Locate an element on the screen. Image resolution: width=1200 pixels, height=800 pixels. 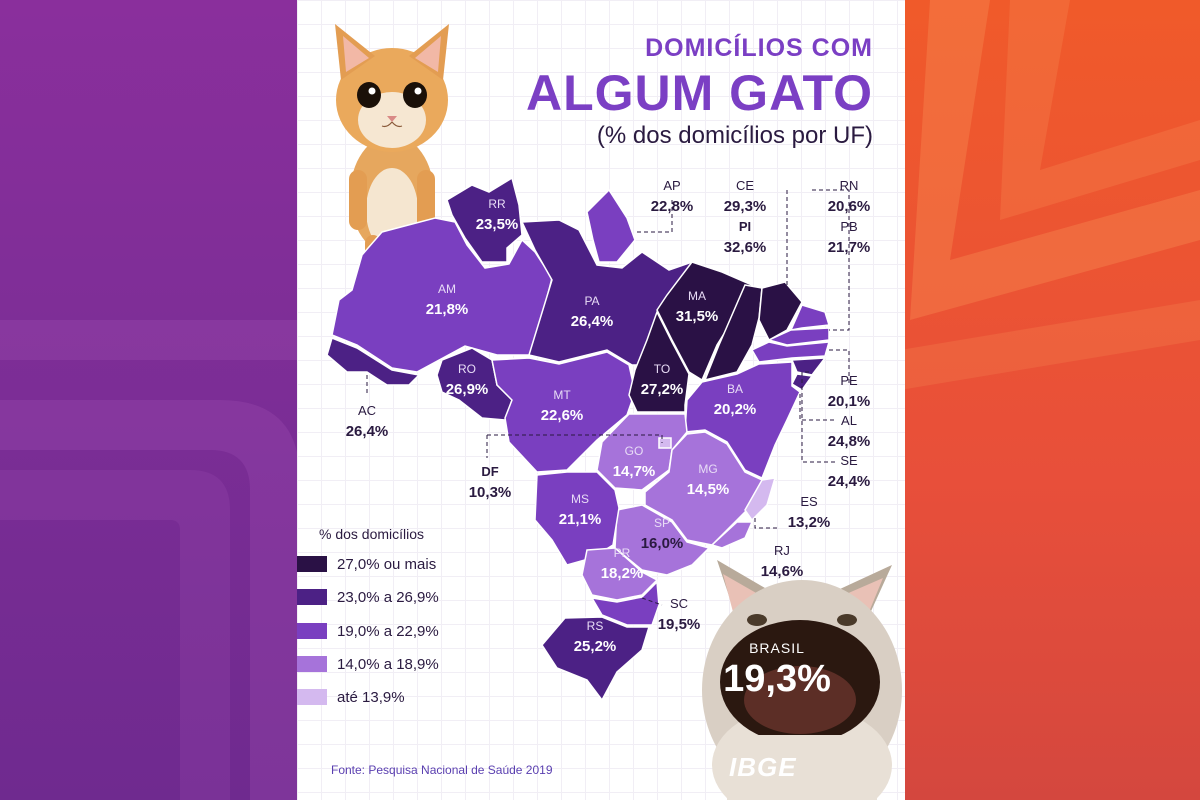
brasil-value: 19,3% is located at coordinates (777, 679).